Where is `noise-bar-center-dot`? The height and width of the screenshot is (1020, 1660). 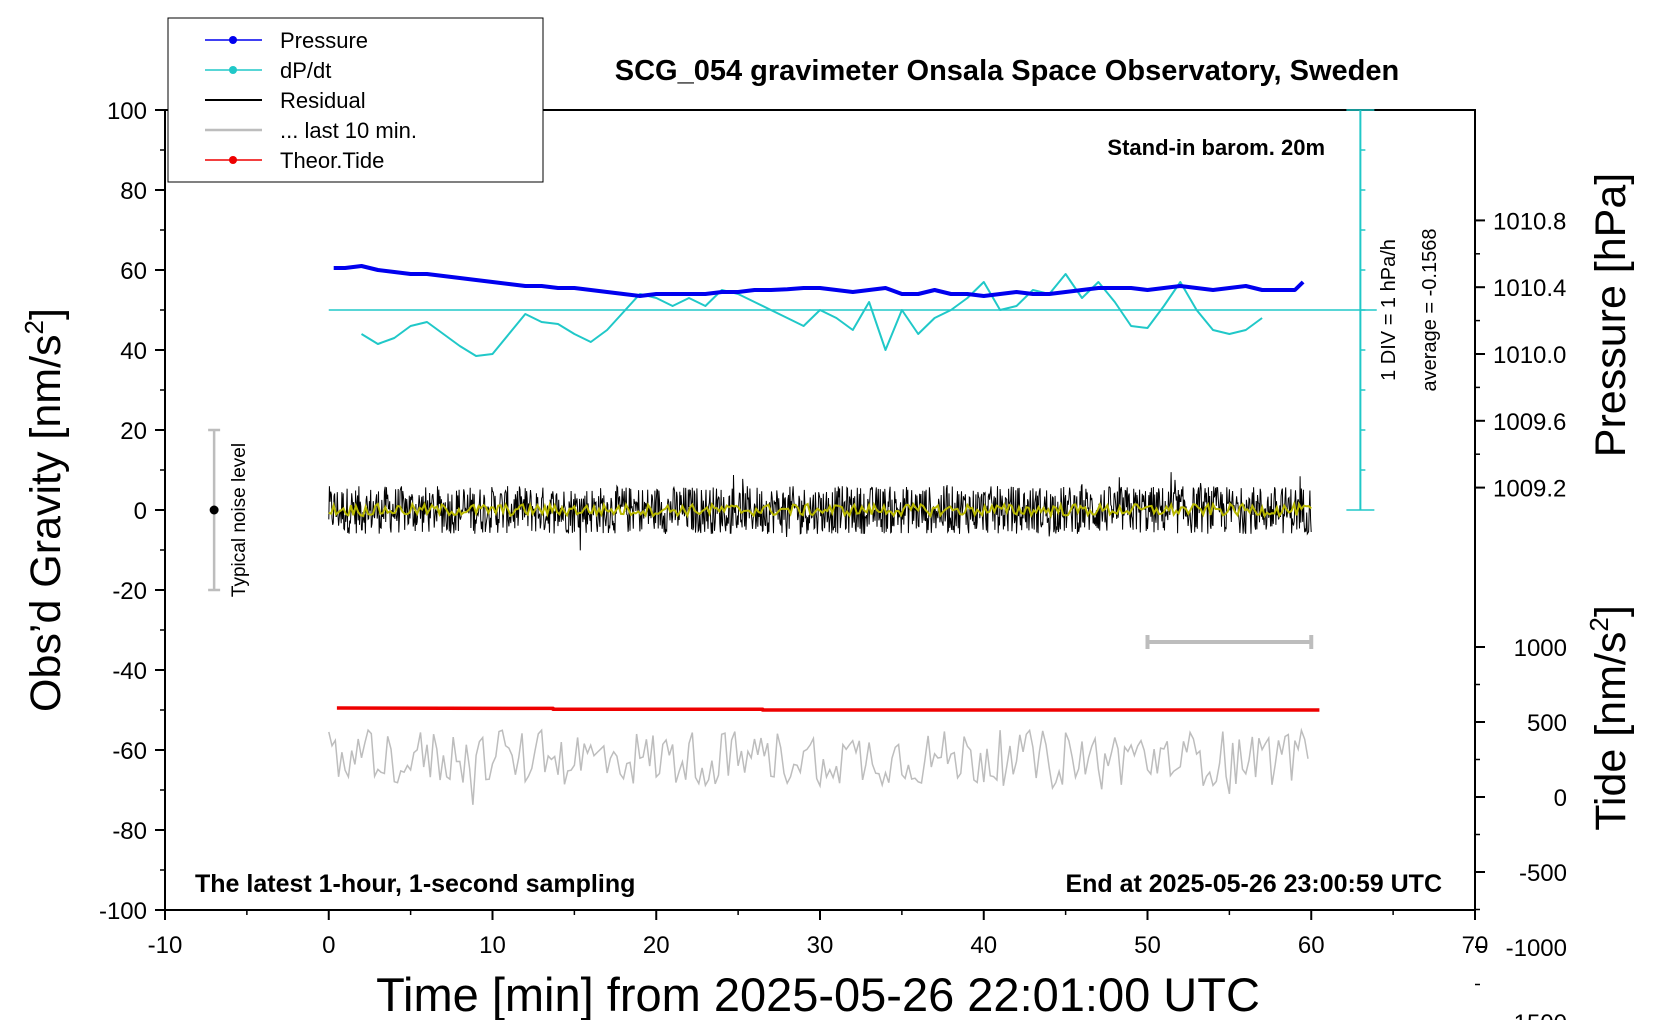 noise-bar-center-dot is located at coordinates (214, 510).